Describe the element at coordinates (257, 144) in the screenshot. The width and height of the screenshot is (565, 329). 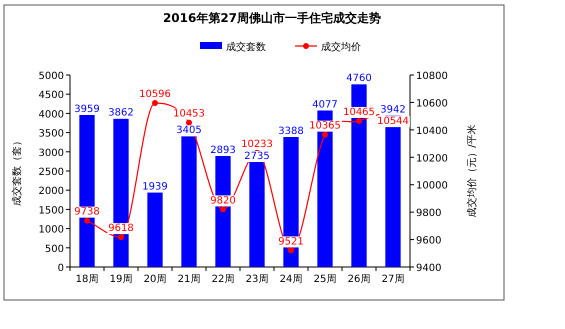
I see `data-label: 10233` at that location.